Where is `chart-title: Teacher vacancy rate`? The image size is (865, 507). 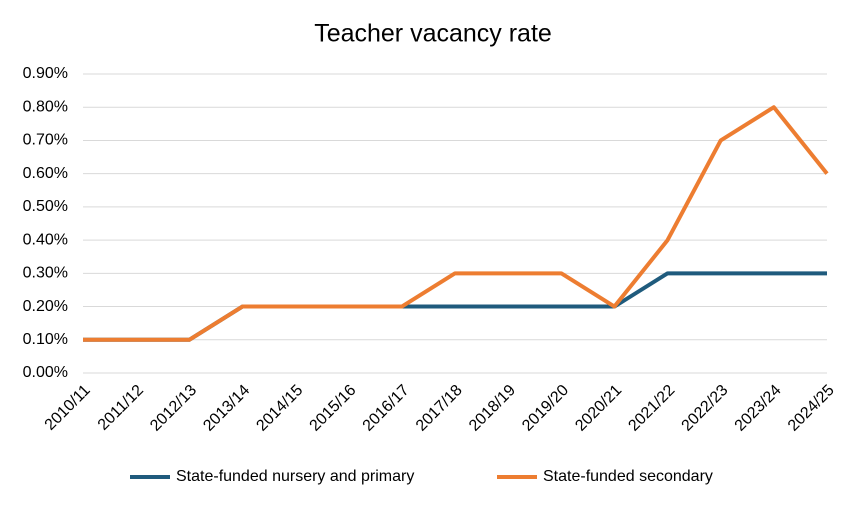
chart-title: Teacher vacancy rate is located at coordinates (433, 34).